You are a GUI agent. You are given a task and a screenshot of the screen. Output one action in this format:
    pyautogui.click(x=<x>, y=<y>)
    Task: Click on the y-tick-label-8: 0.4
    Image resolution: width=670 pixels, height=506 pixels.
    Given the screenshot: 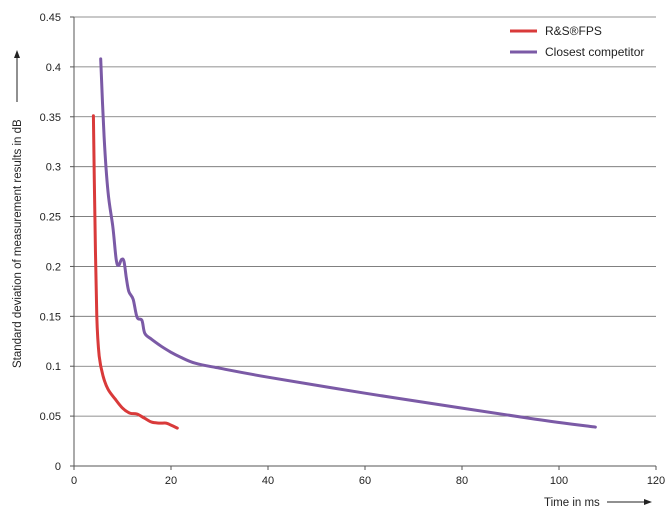 What is the action you would take?
    pyautogui.click(x=53, y=68)
    